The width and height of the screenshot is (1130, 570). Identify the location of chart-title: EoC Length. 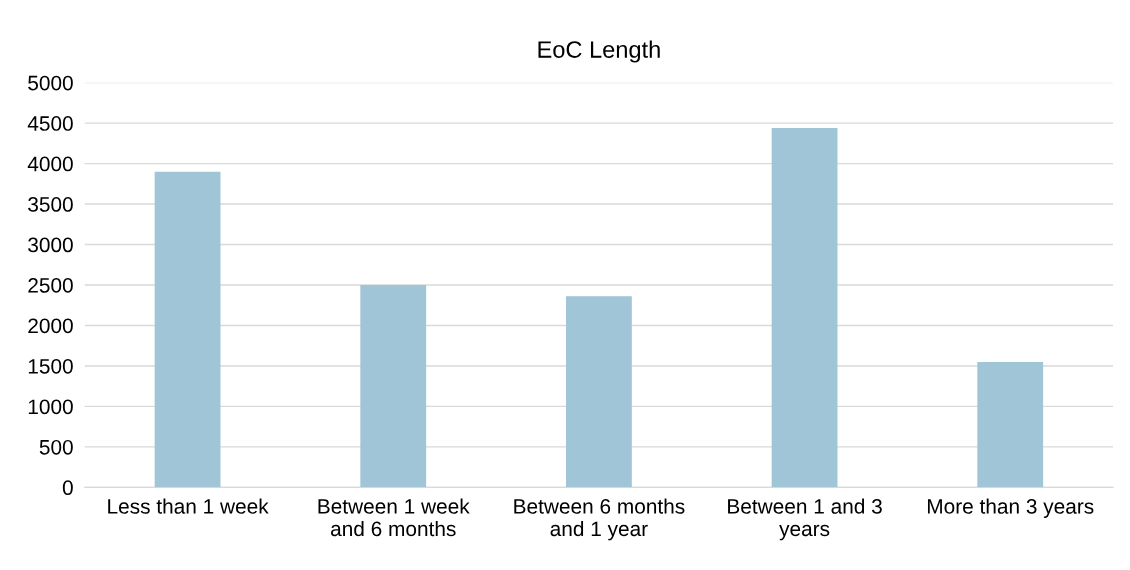
(599, 51).